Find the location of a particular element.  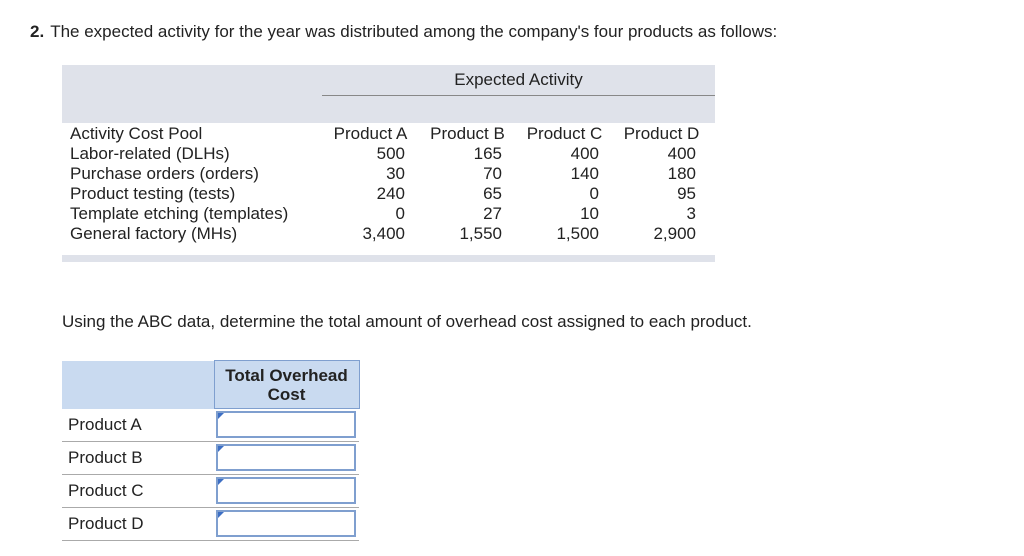

answer-row: Product D is located at coordinates (210, 523).